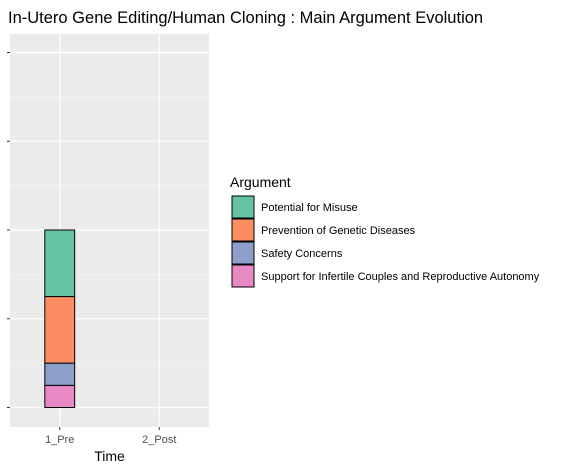 This screenshot has width=570, height=471. I want to click on legend-label: Potential for Misuse, so click(309, 208).